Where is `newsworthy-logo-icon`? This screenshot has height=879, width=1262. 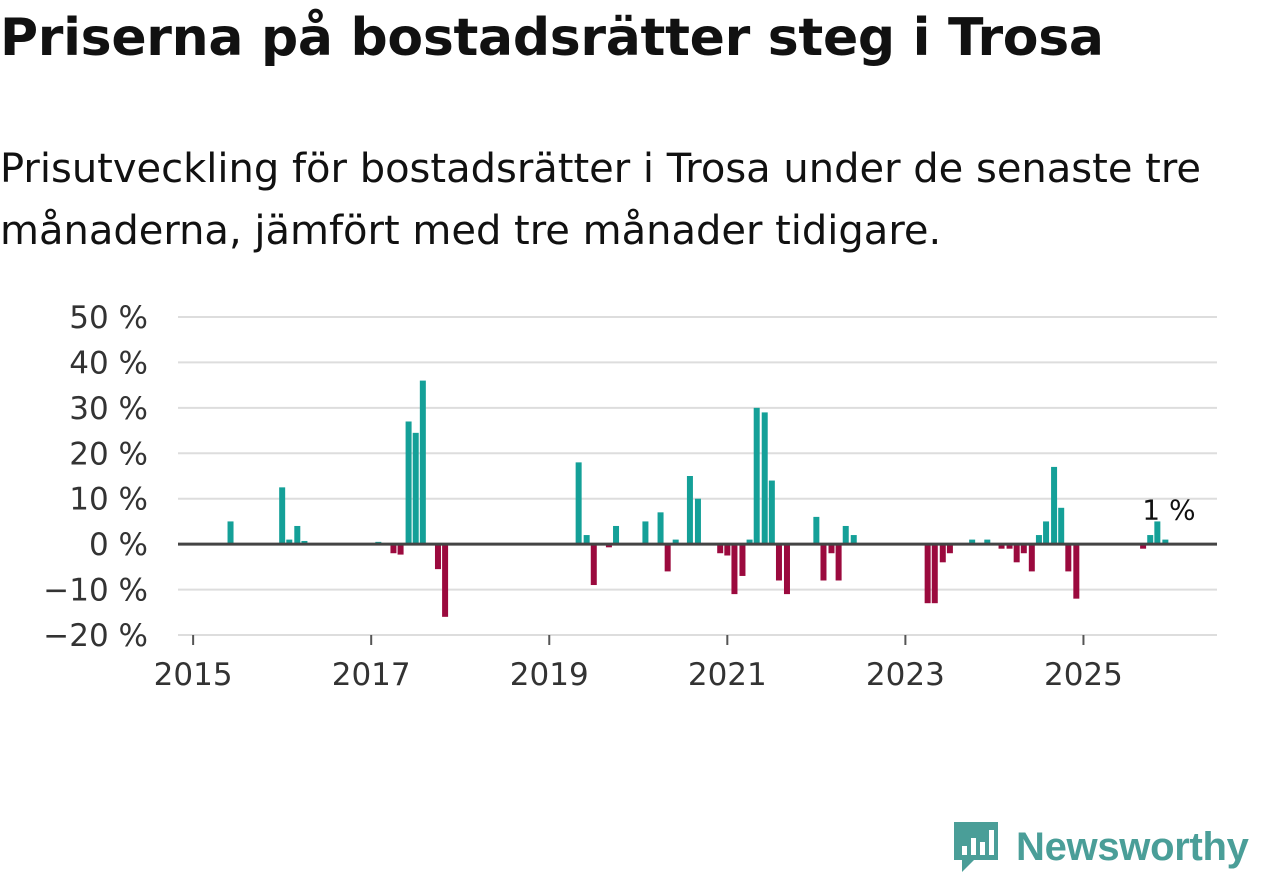 newsworthy-logo-icon is located at coordinates (976, 847).